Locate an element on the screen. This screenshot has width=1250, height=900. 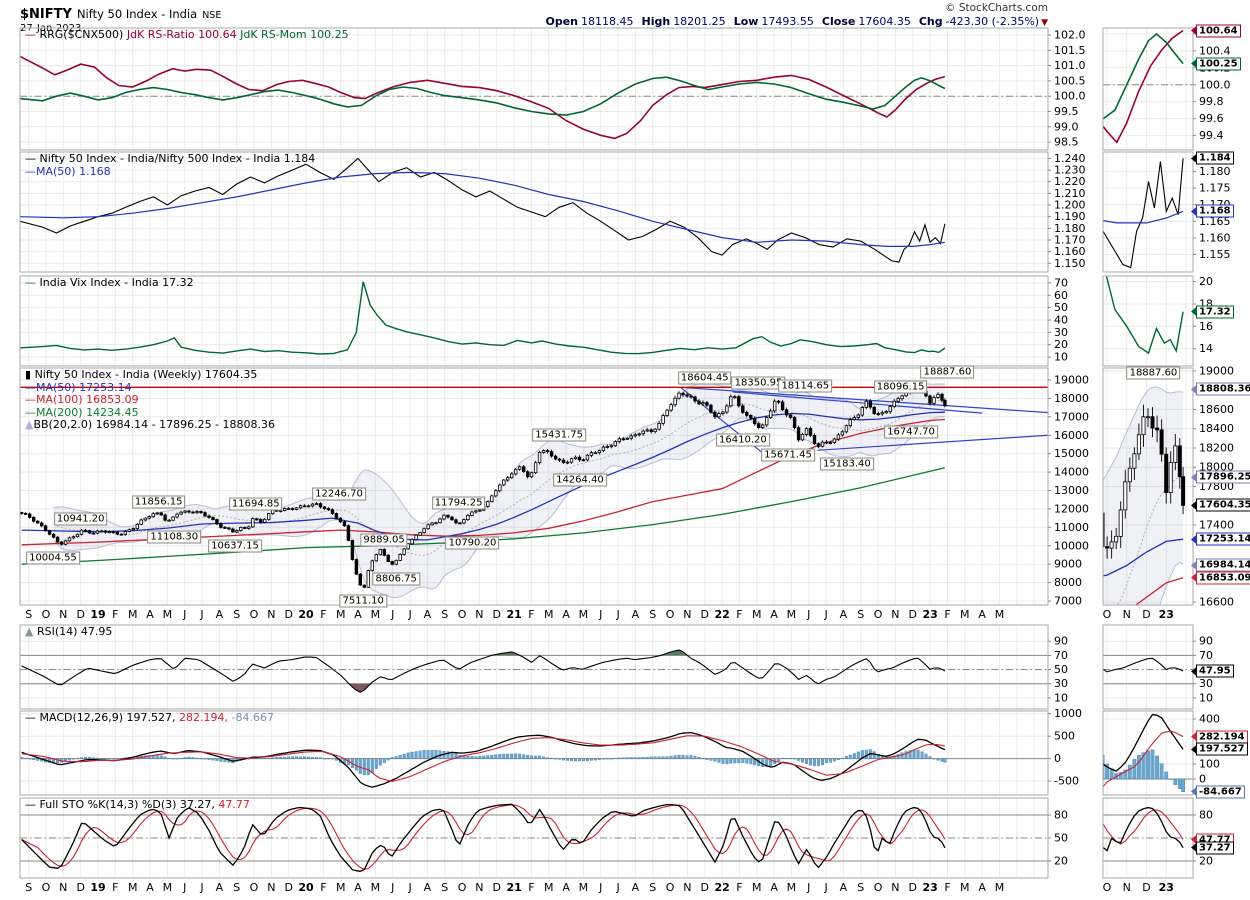
axis-tick-label: 16600 is located at coordinates (1216, 602).